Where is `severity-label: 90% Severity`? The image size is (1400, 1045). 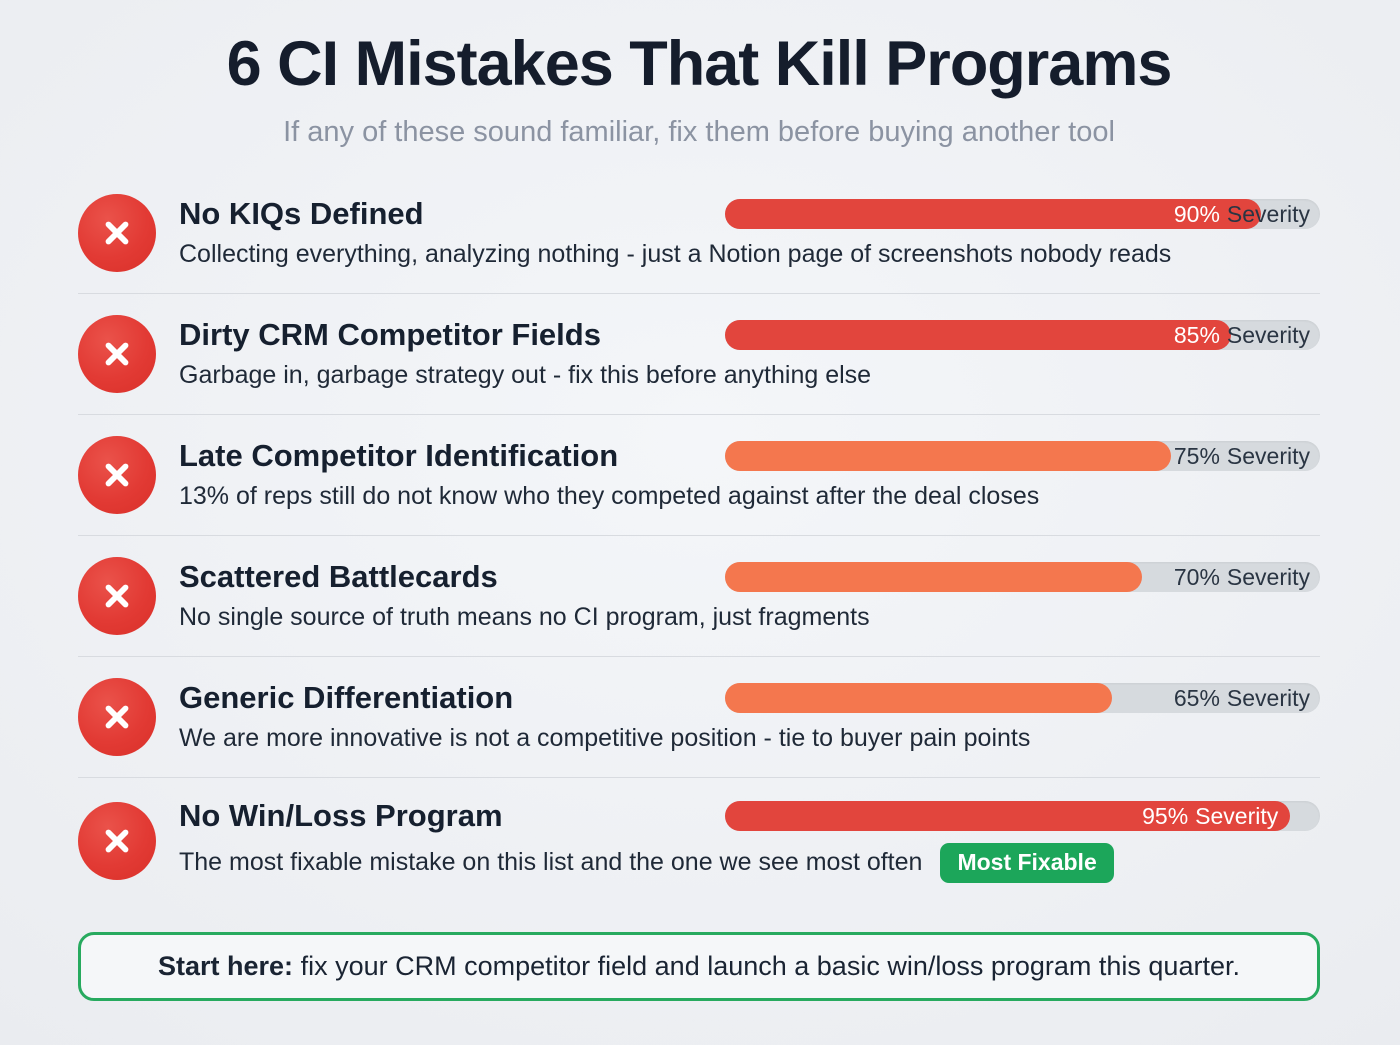 severity-label: 90% Severity is located at coordinates (1242, 214).